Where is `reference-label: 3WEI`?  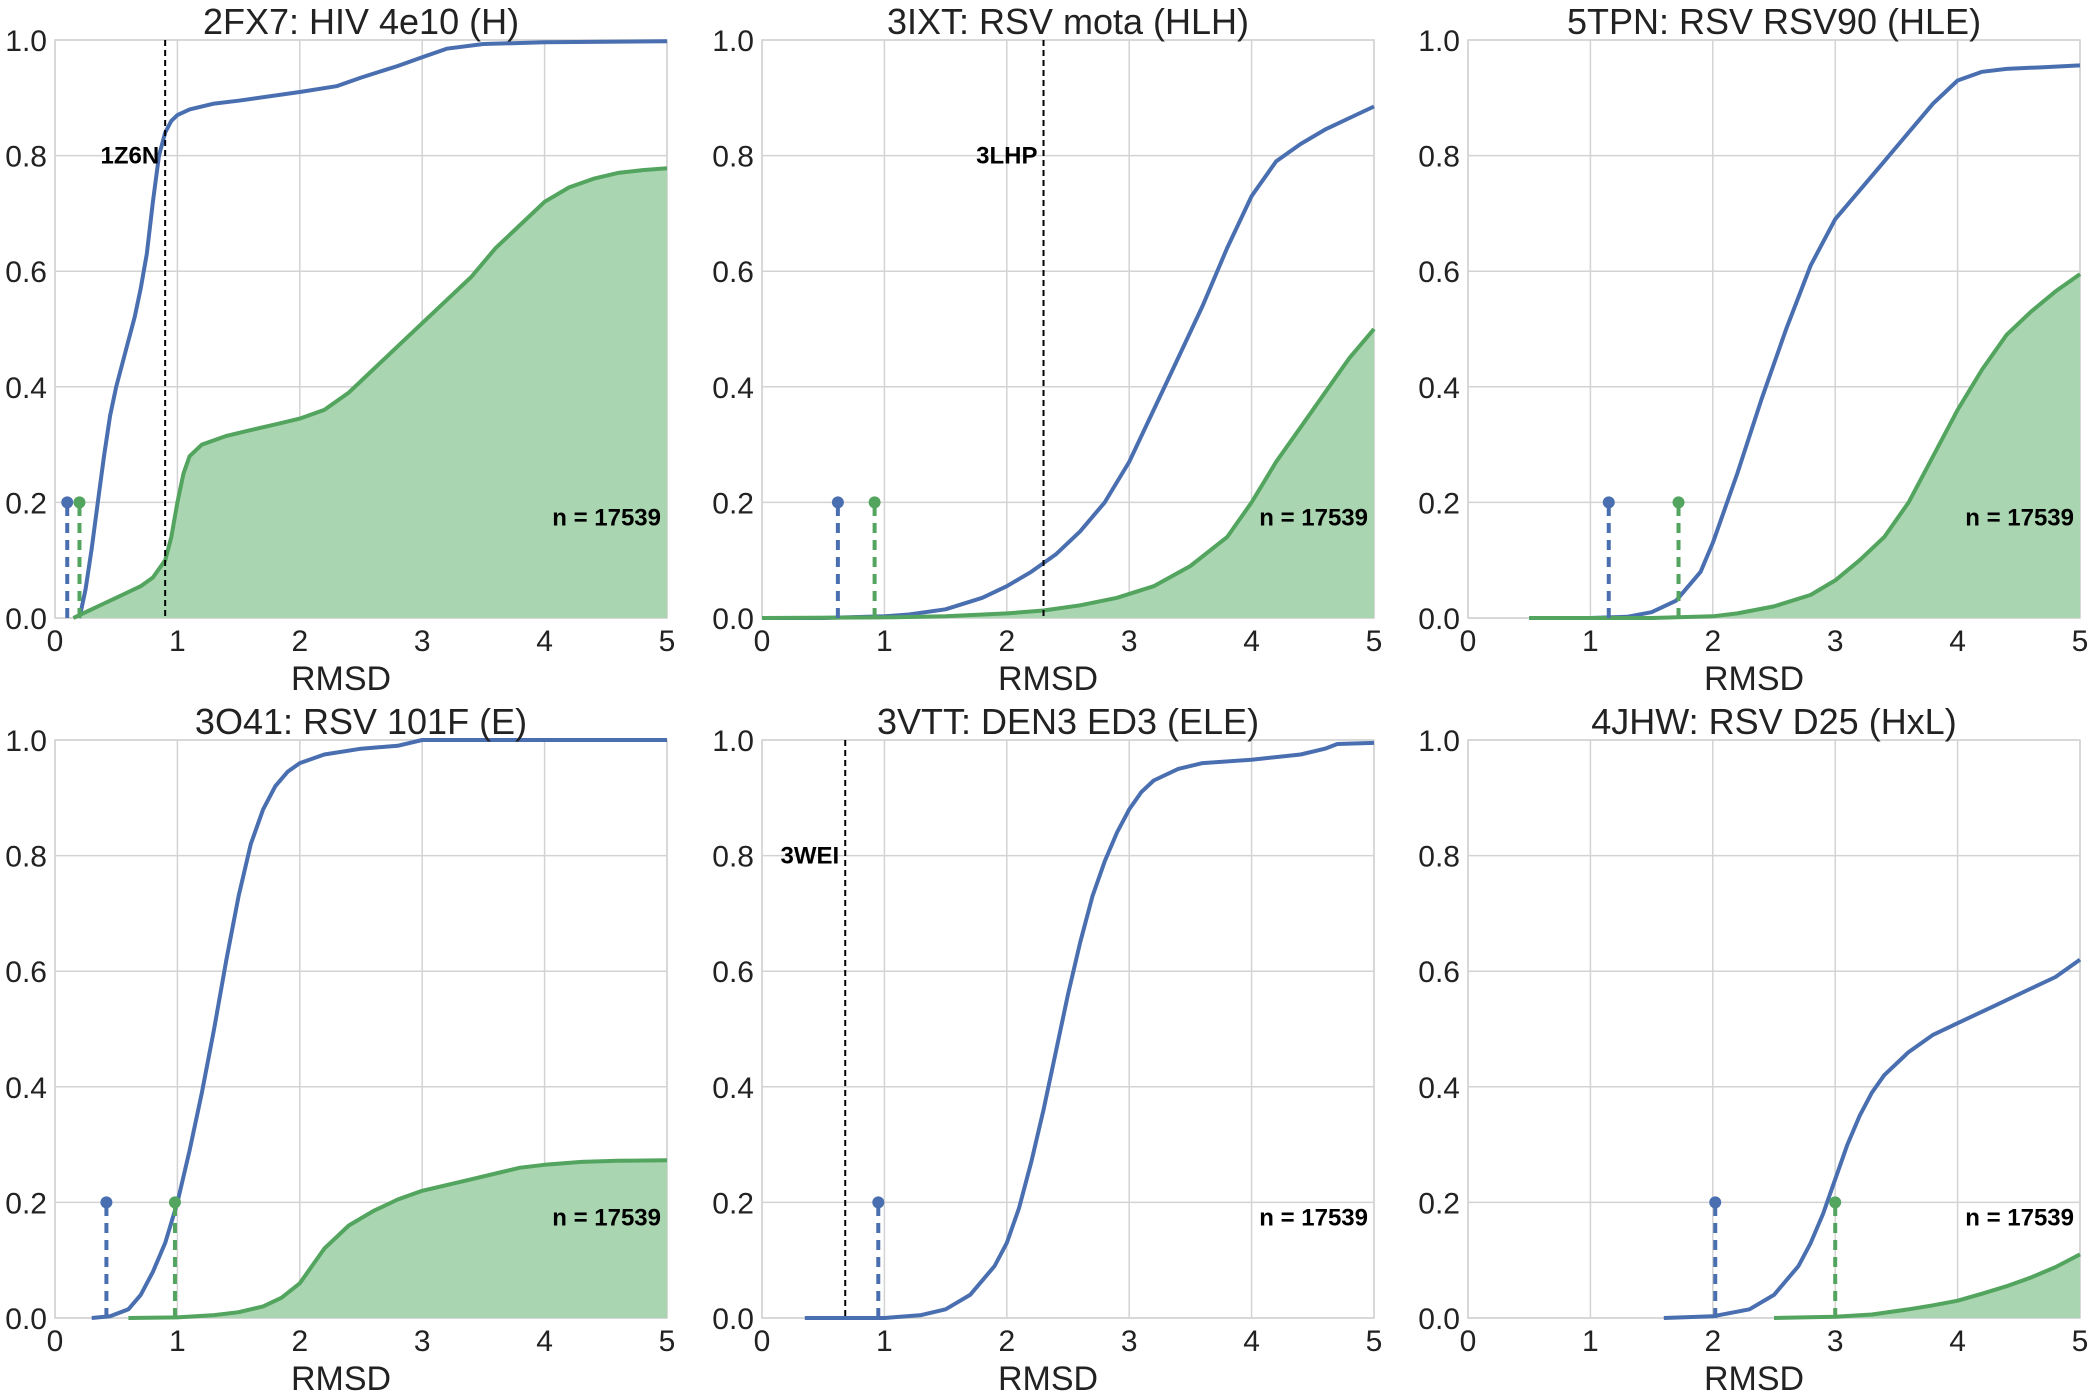
reference-label: 3WEI is located at coordinates (810, 856).